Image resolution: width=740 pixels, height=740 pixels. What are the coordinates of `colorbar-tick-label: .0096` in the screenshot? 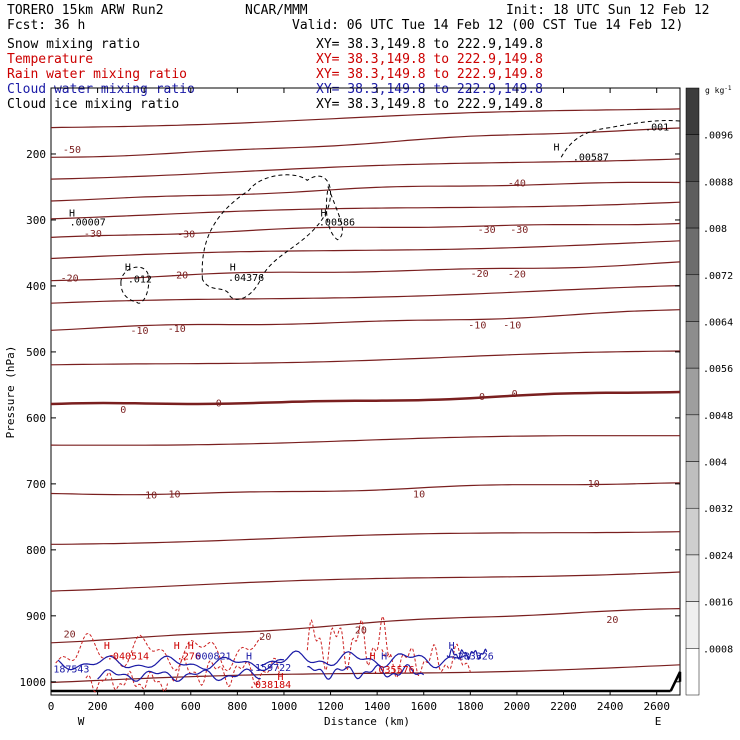 It's located at (718, 136).